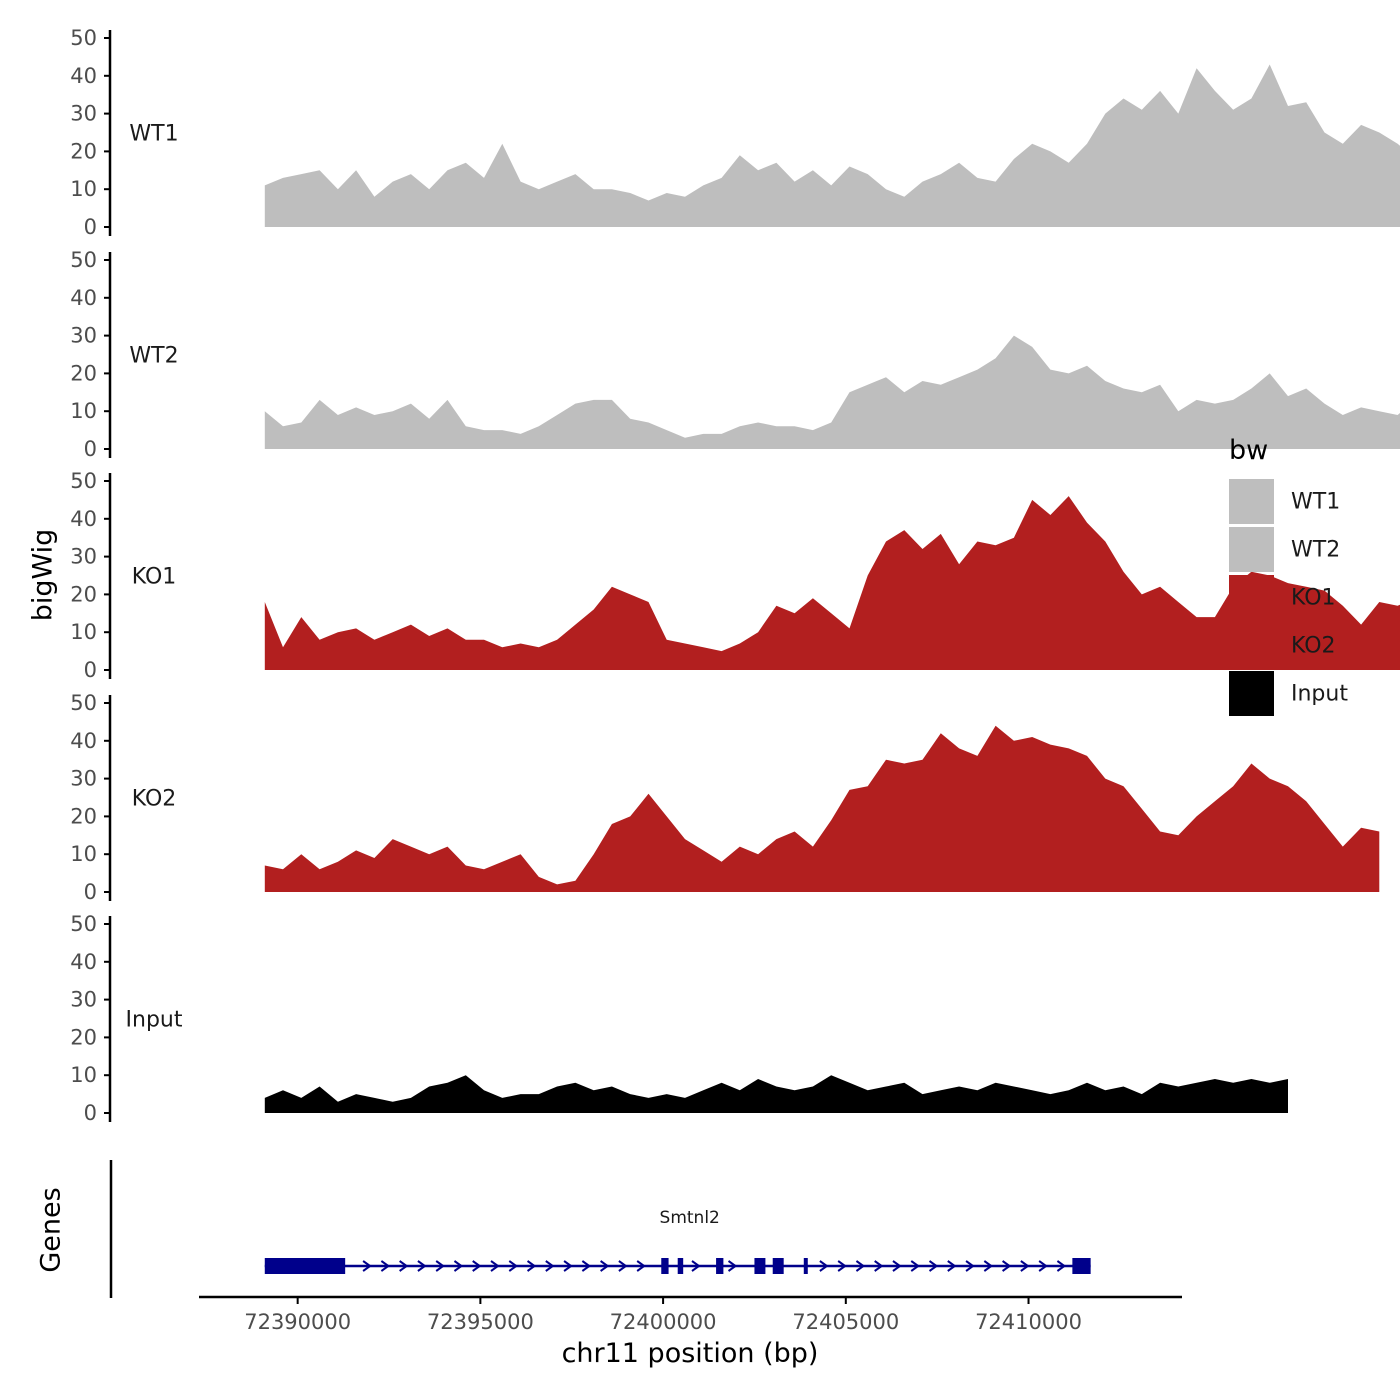  I want to click on x-ticks: 72390000 72395000 72400000 72405000 72410000, so click(663, 1315).